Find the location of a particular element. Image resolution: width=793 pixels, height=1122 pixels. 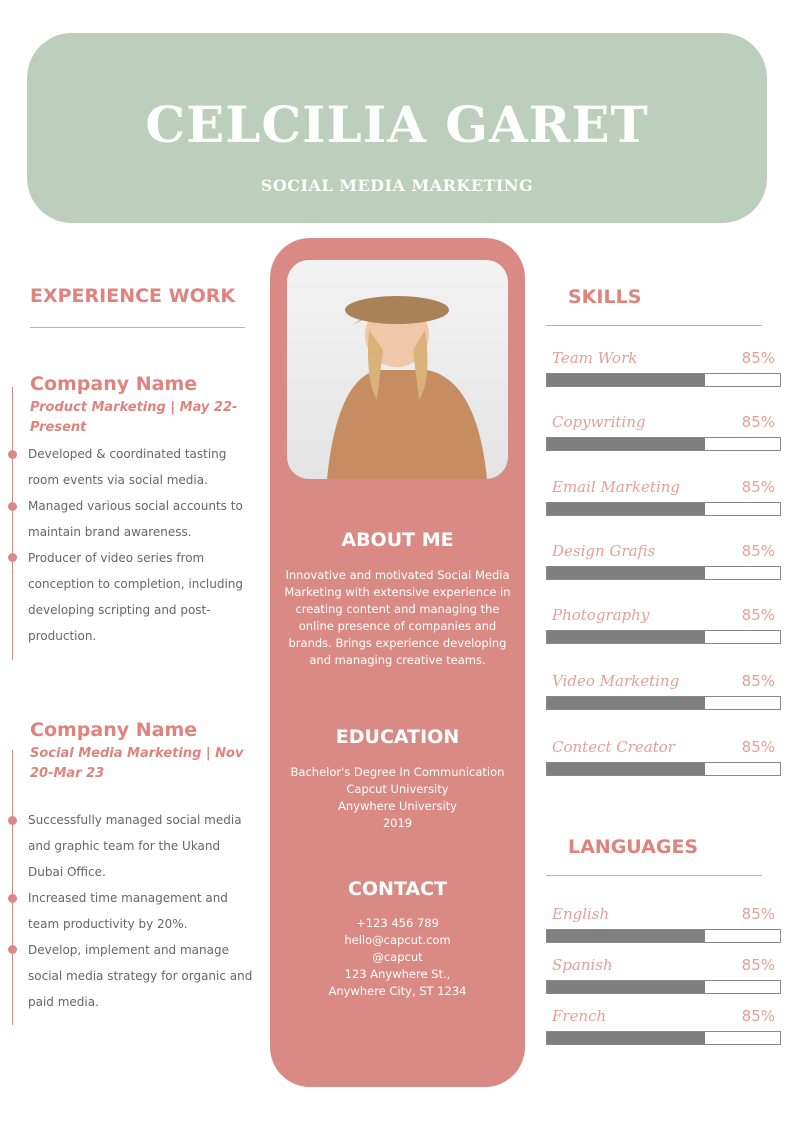

about-title: ABOUT ME is located at coordinates (397, 540).